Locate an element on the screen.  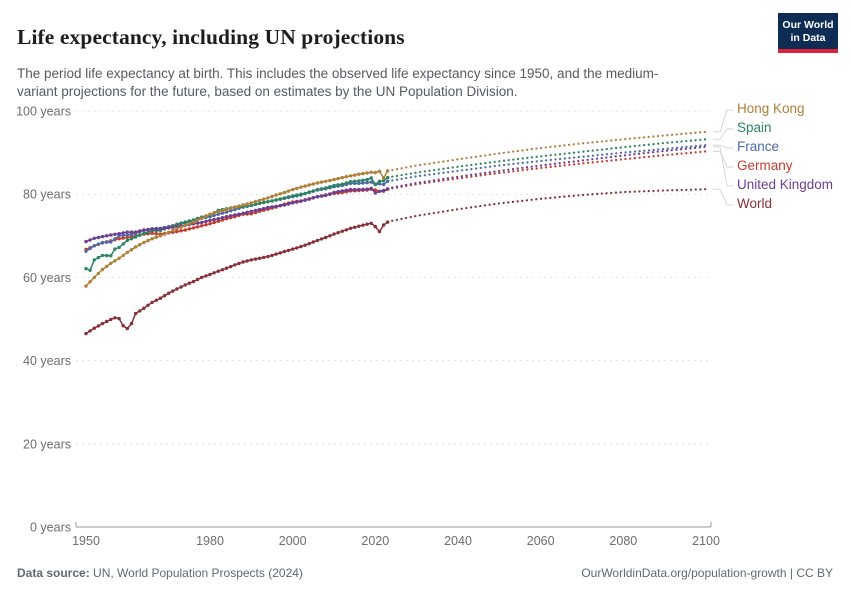
x-tick-label: 2040 is located at coordinates (458, 541).